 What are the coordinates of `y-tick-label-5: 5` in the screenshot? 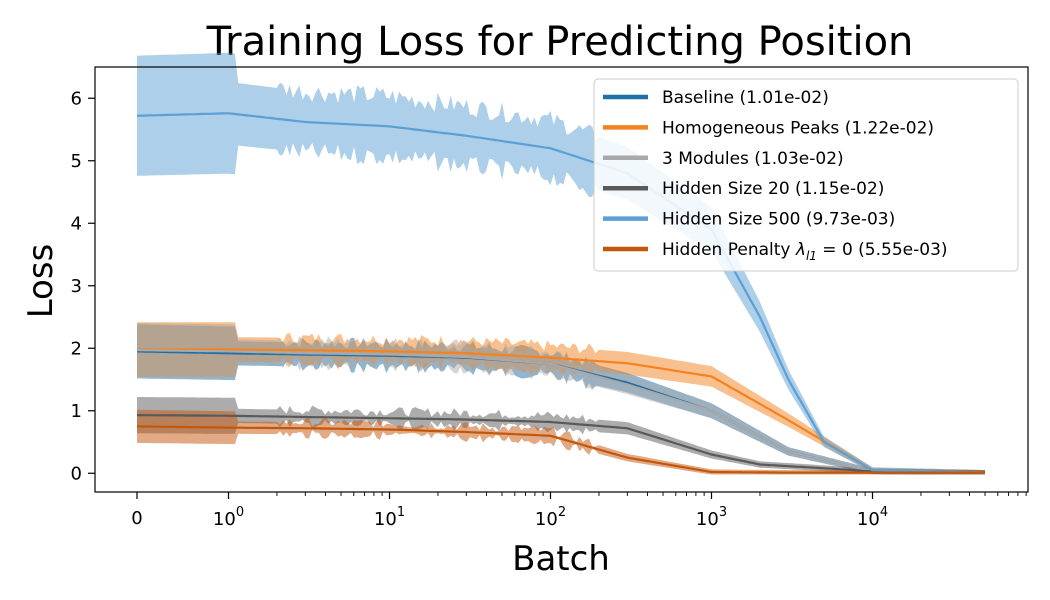 It's located at (76, 161).